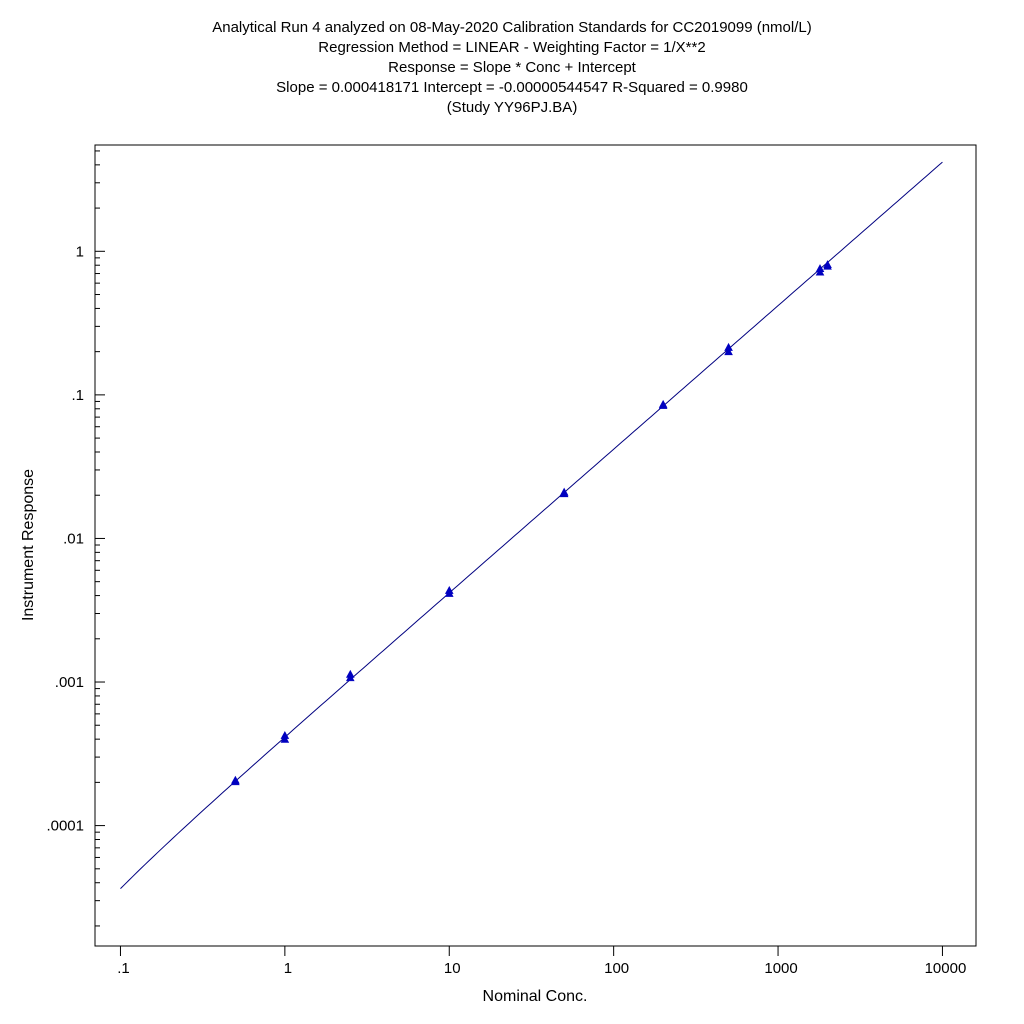 This screenshot has height=1024, width=1024. What do you see at coordinates (616, 968) in the screenshot?
I see `x-tick-label: 100` at bounding box center [616, 968].